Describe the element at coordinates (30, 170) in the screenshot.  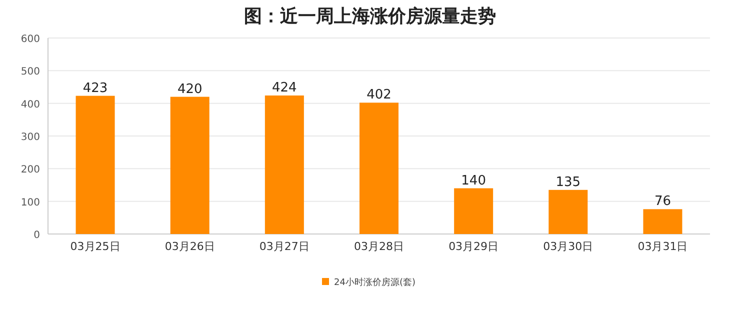
I see `y-tick-label: 200` at that location.